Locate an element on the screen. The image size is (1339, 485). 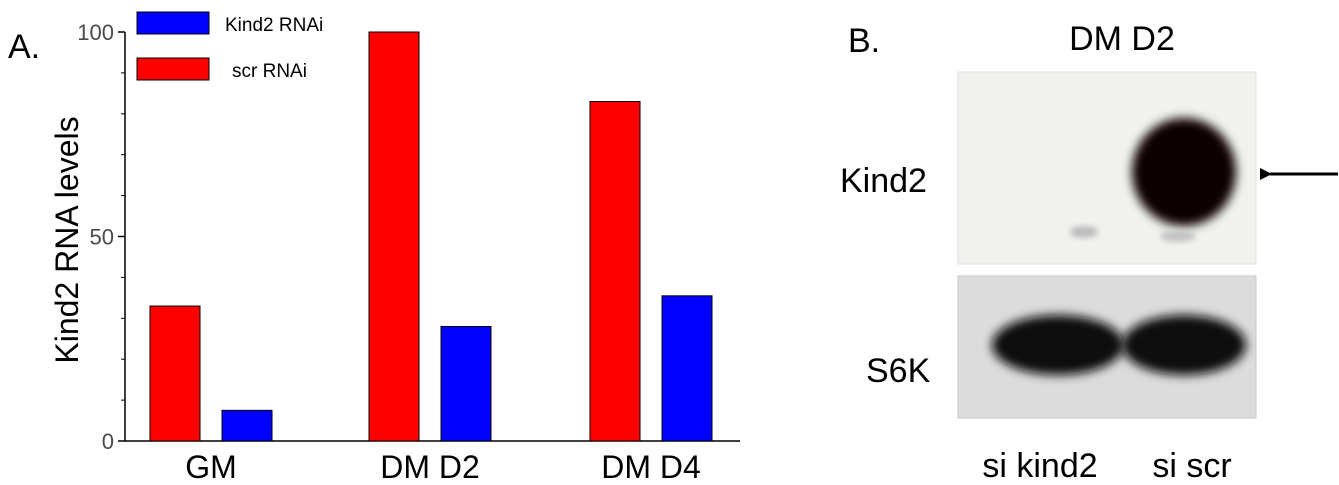
y-tick-label: 100 is located at coordinates (95, 32).